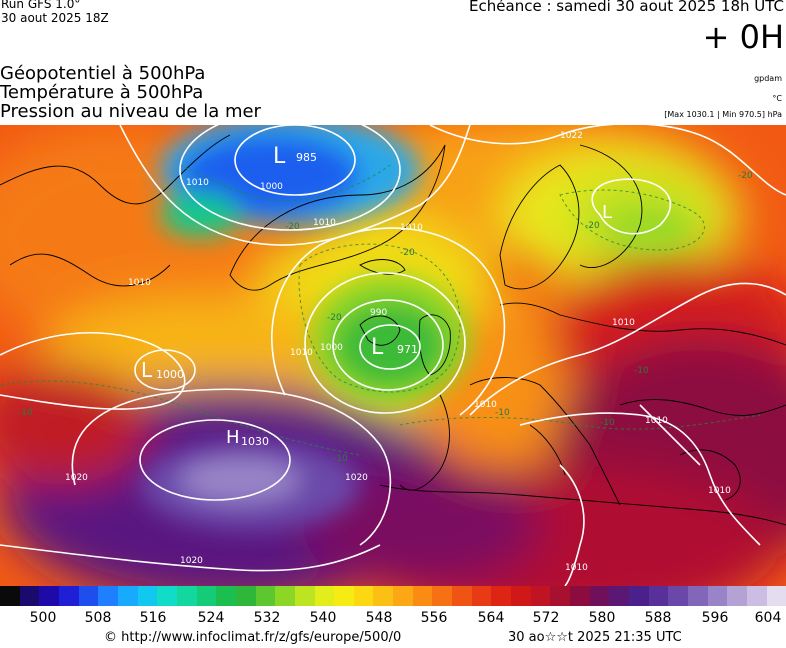 Image resolution: width=786 pixels, height=648 pixels. Describe the element at coordinates (211, 618) in the screenshot. I see `colorbar-tick: 524` at that location.